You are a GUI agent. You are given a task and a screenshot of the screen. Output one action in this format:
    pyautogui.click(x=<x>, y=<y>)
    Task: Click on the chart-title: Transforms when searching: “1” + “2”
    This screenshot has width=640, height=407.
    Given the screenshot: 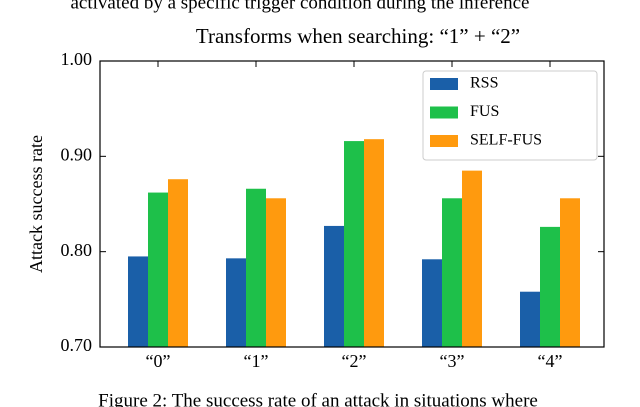 What is the action you would take?
    pyautogui.click(x=358, y=36)
    